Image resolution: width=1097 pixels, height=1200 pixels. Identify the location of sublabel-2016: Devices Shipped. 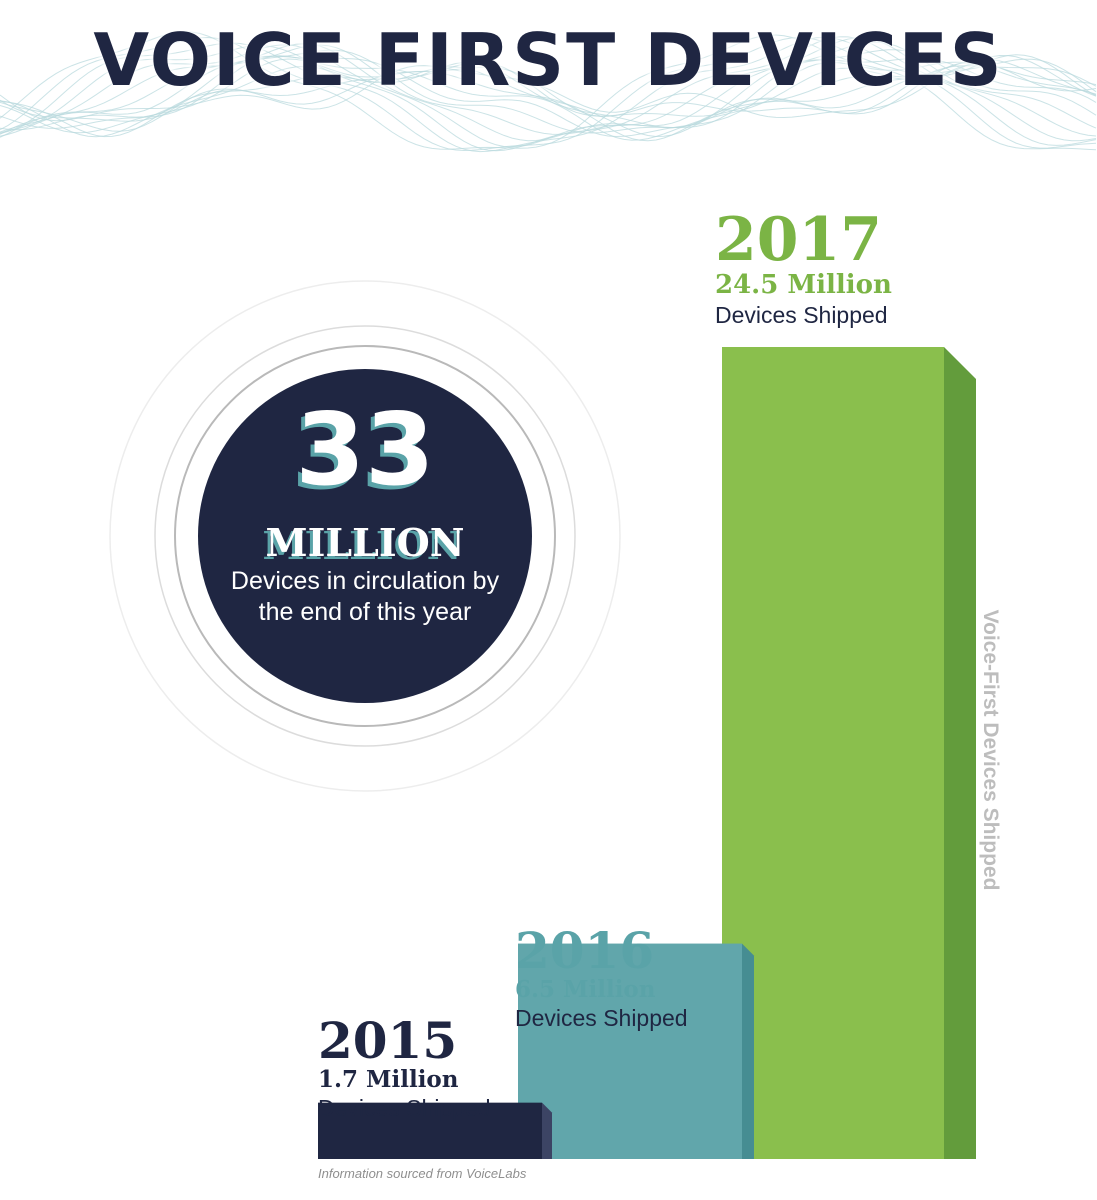
(601, 1017).